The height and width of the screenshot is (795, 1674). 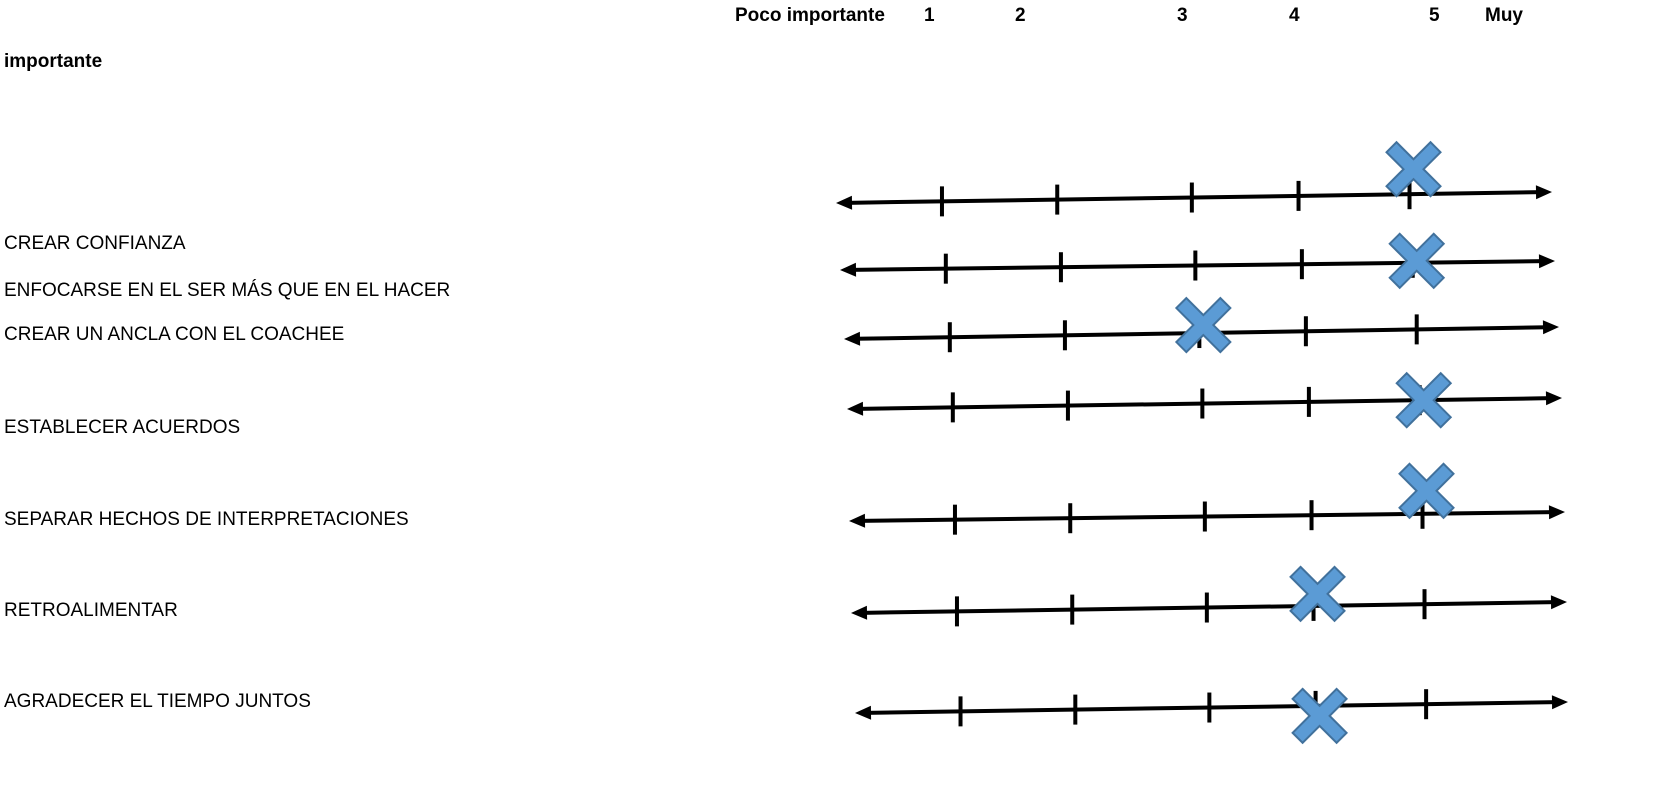 I want to click on scale-number-4: 4, so click(x=1294, y=15).